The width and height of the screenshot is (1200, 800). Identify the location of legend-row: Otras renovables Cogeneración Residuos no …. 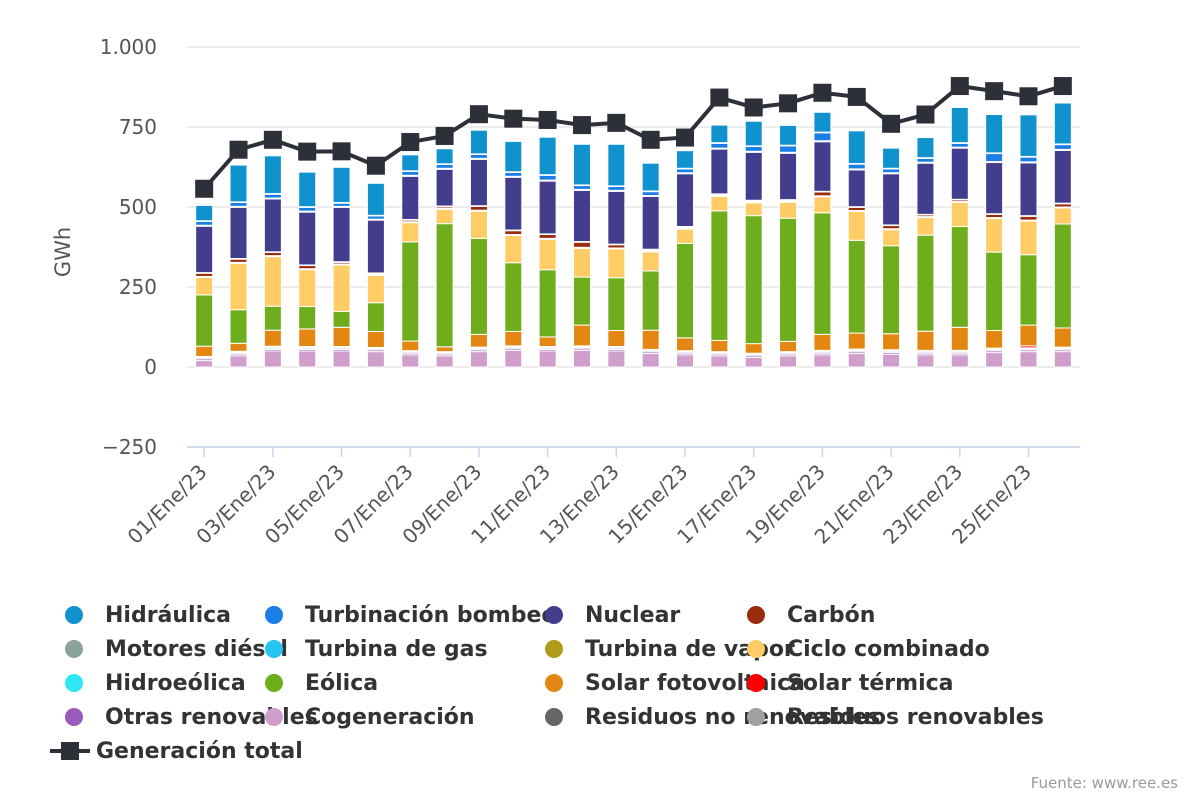
(552, 717).